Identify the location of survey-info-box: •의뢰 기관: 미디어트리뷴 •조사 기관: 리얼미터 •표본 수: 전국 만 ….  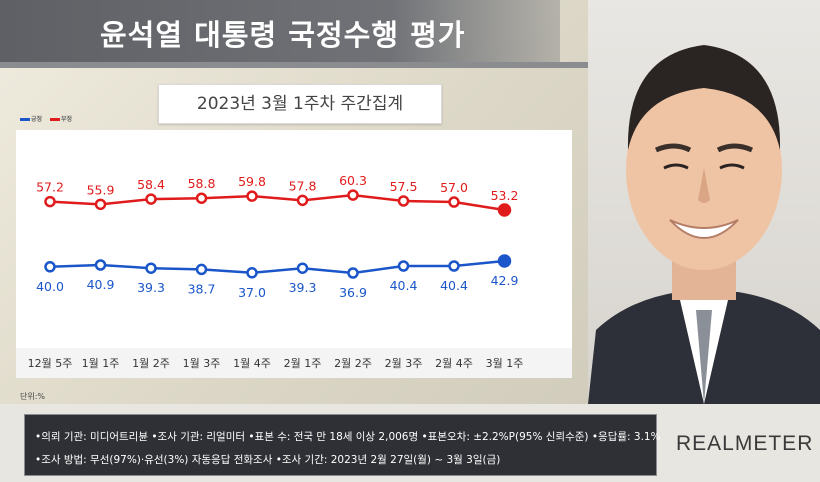
(342, 445).